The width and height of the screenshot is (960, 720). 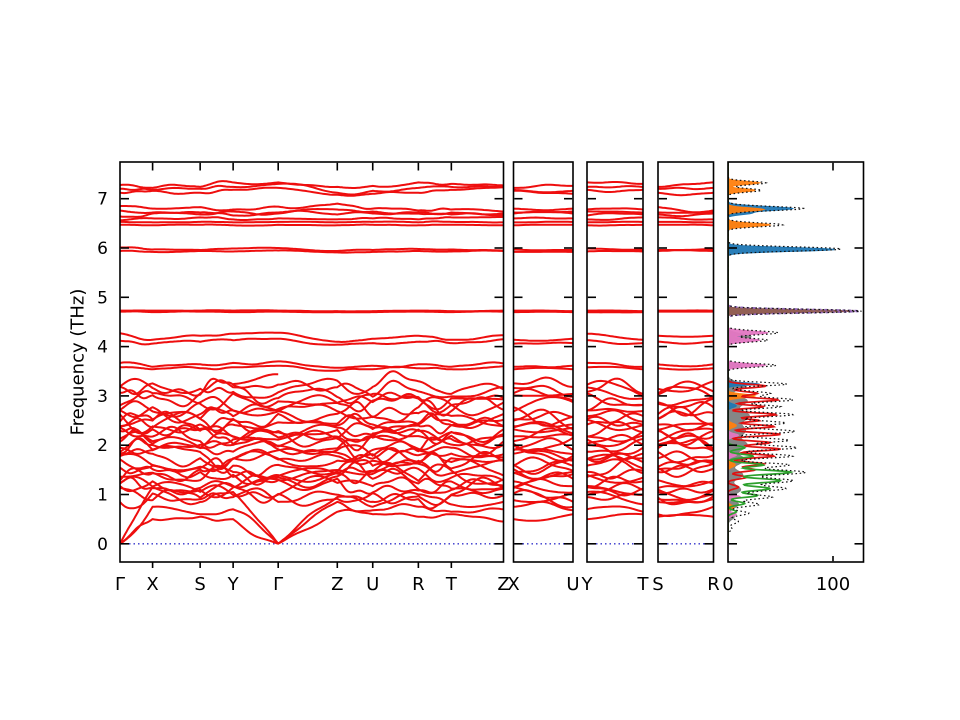 I want to click on dos-series-pdos-green, so click(x=761, y=353).